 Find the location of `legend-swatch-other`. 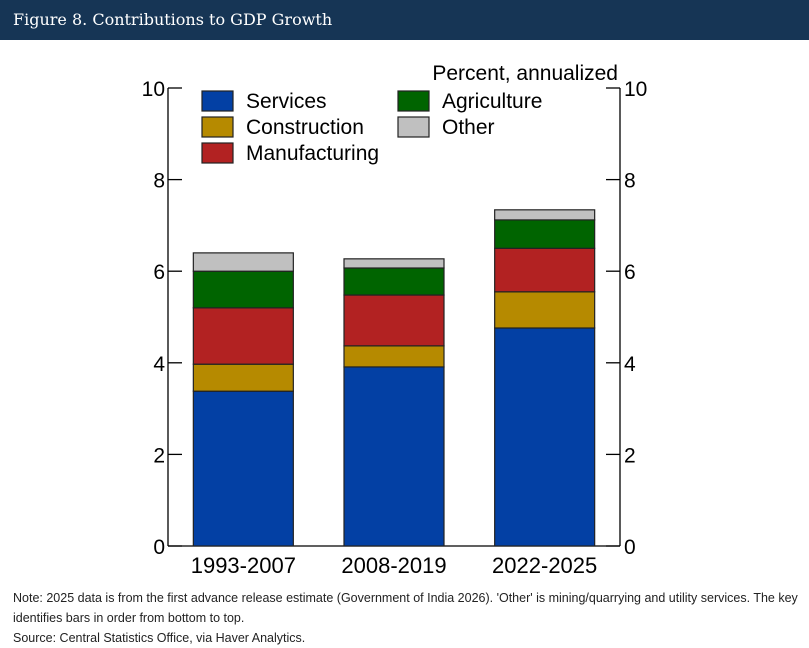

legend-swatch-other is located at coordinates (413, 127).